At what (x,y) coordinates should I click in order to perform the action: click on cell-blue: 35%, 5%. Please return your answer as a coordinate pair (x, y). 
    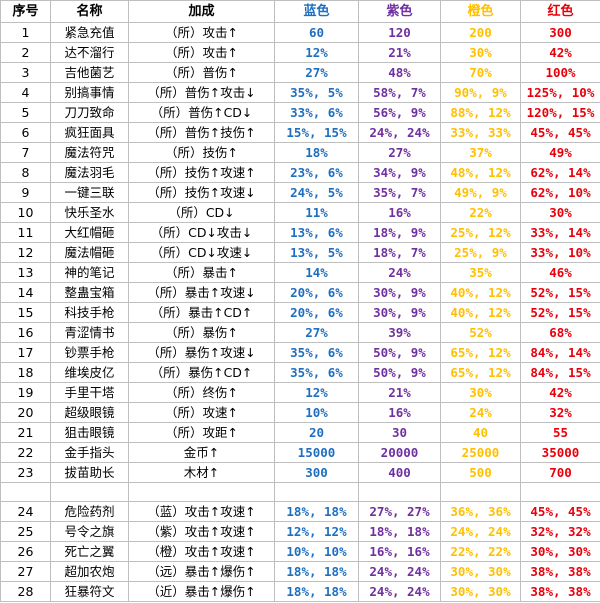
    Looking at the image, I should click on (316, 92).